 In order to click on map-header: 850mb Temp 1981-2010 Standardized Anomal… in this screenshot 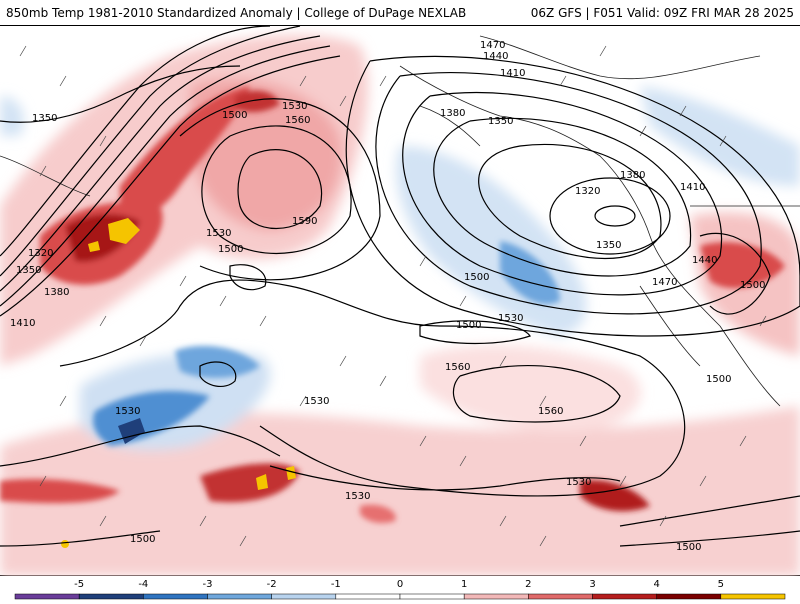, I will do `click(400, 13)`.